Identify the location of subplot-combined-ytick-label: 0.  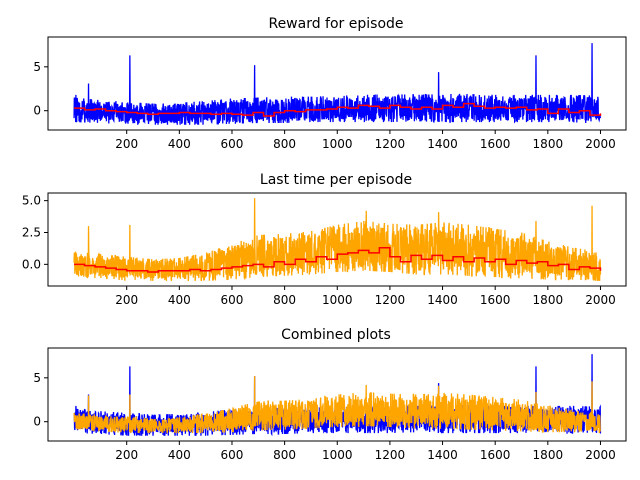
(37, 422).